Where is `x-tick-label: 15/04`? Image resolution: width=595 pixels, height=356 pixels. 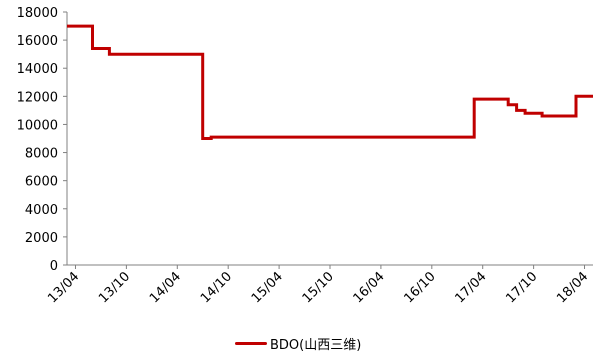 x-tick-label: 15/04 is located at coordinates (267, 287).